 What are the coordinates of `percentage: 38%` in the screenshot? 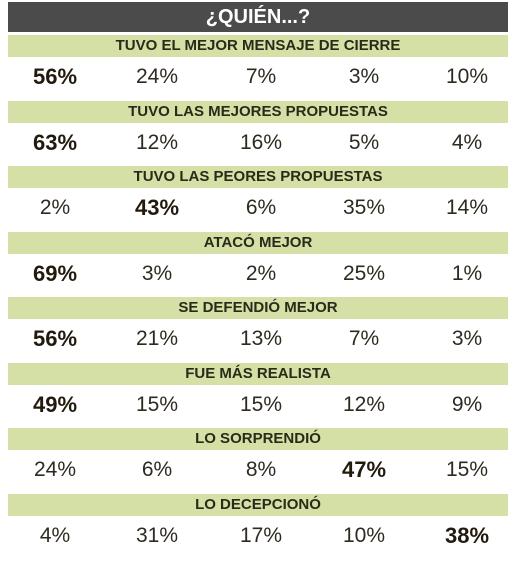 It's located at (467, 535).